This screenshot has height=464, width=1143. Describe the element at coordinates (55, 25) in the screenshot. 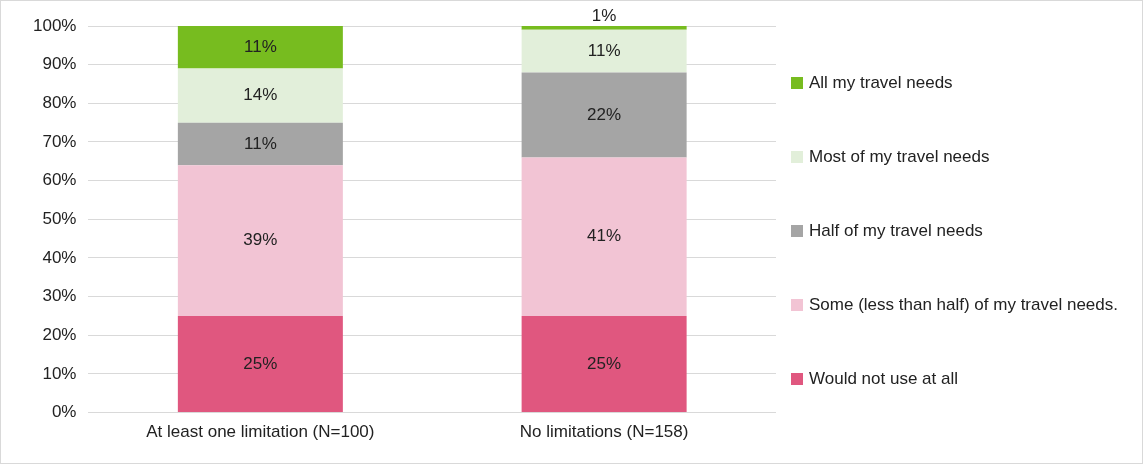

I see `y-tick-label: 100%` at that location.